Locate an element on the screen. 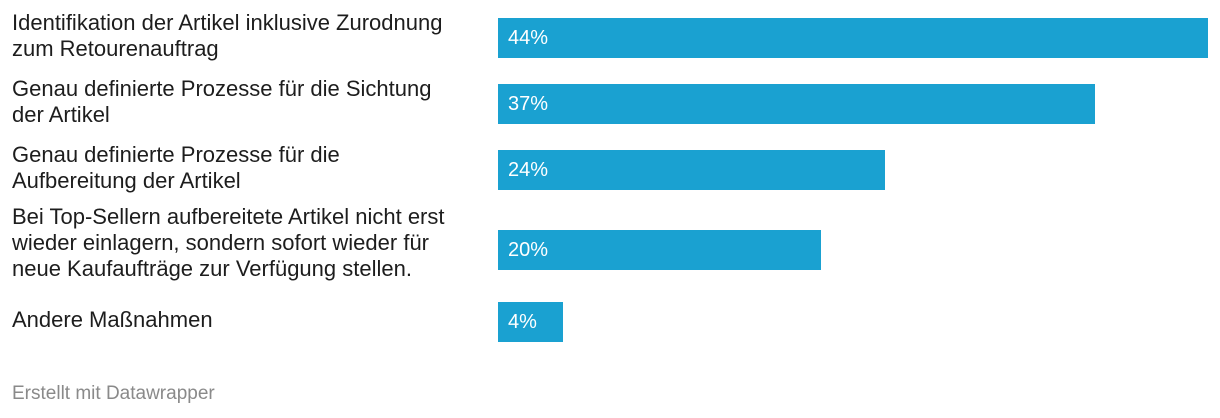  category-label: Andere Maßnahmen is located at coordinates (252, 320).